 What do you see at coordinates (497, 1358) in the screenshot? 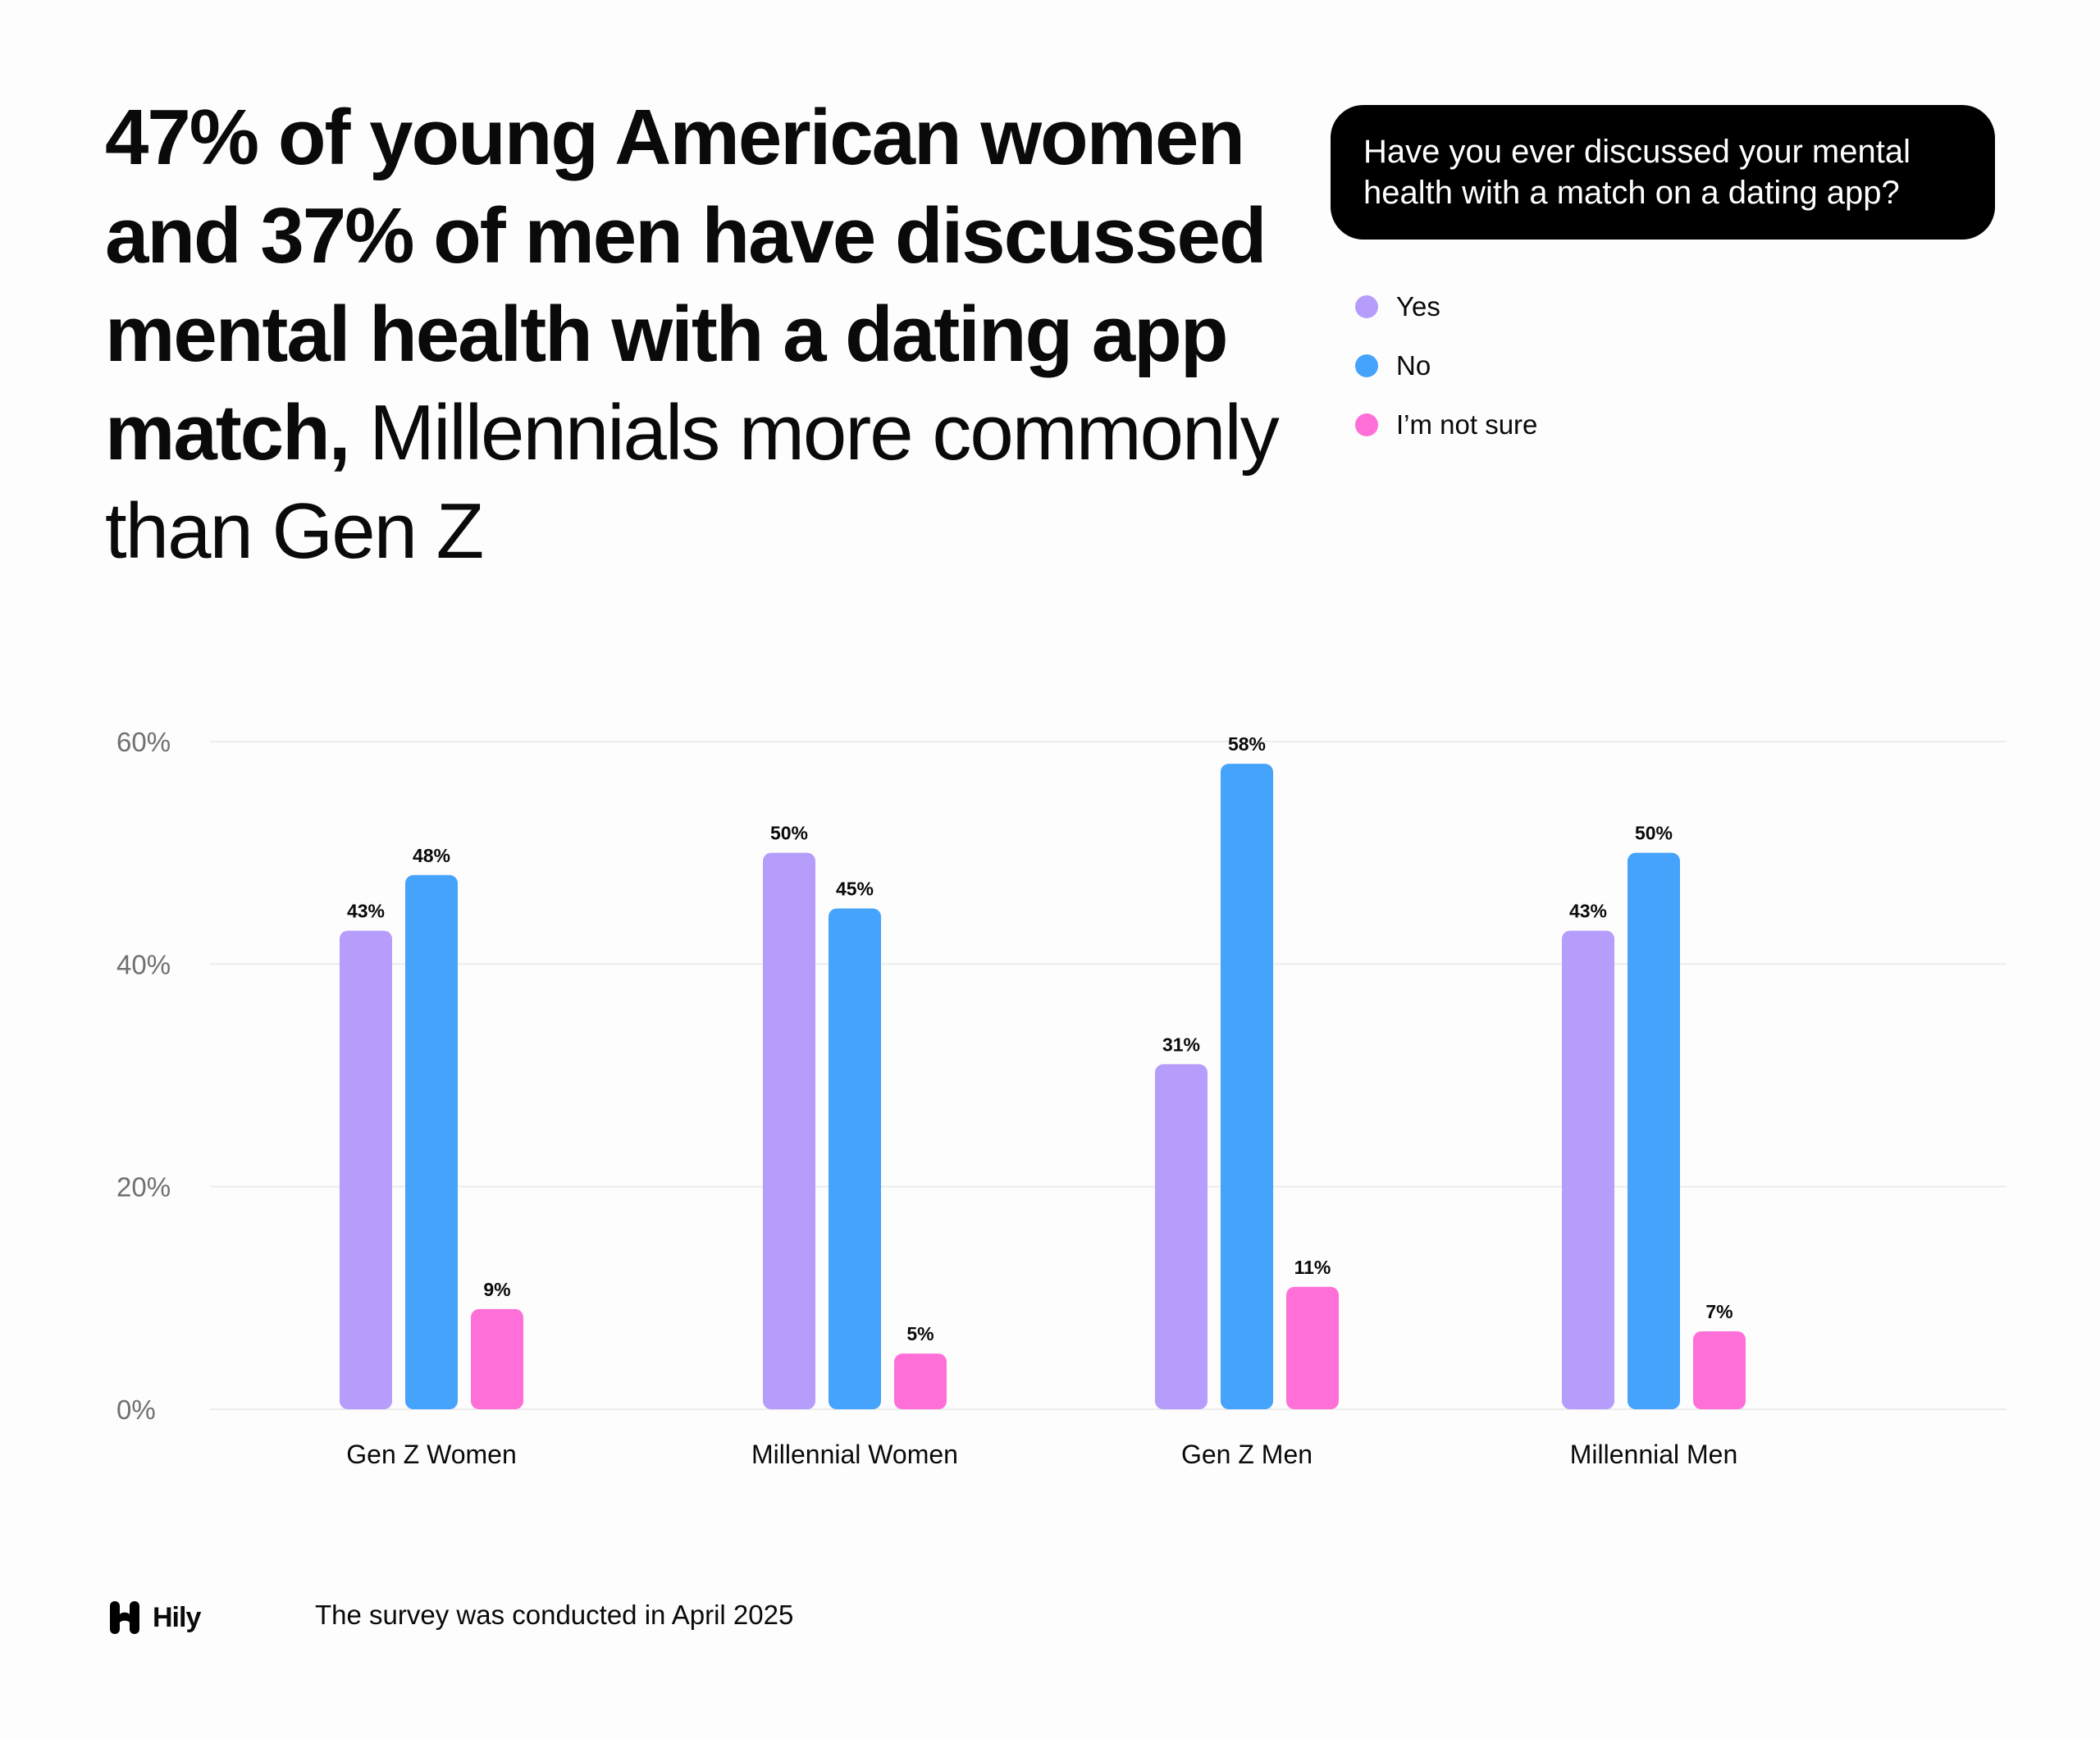
I see `bar-gen-z-women-i-m-not-sure` at bounding box center [497, 1358].